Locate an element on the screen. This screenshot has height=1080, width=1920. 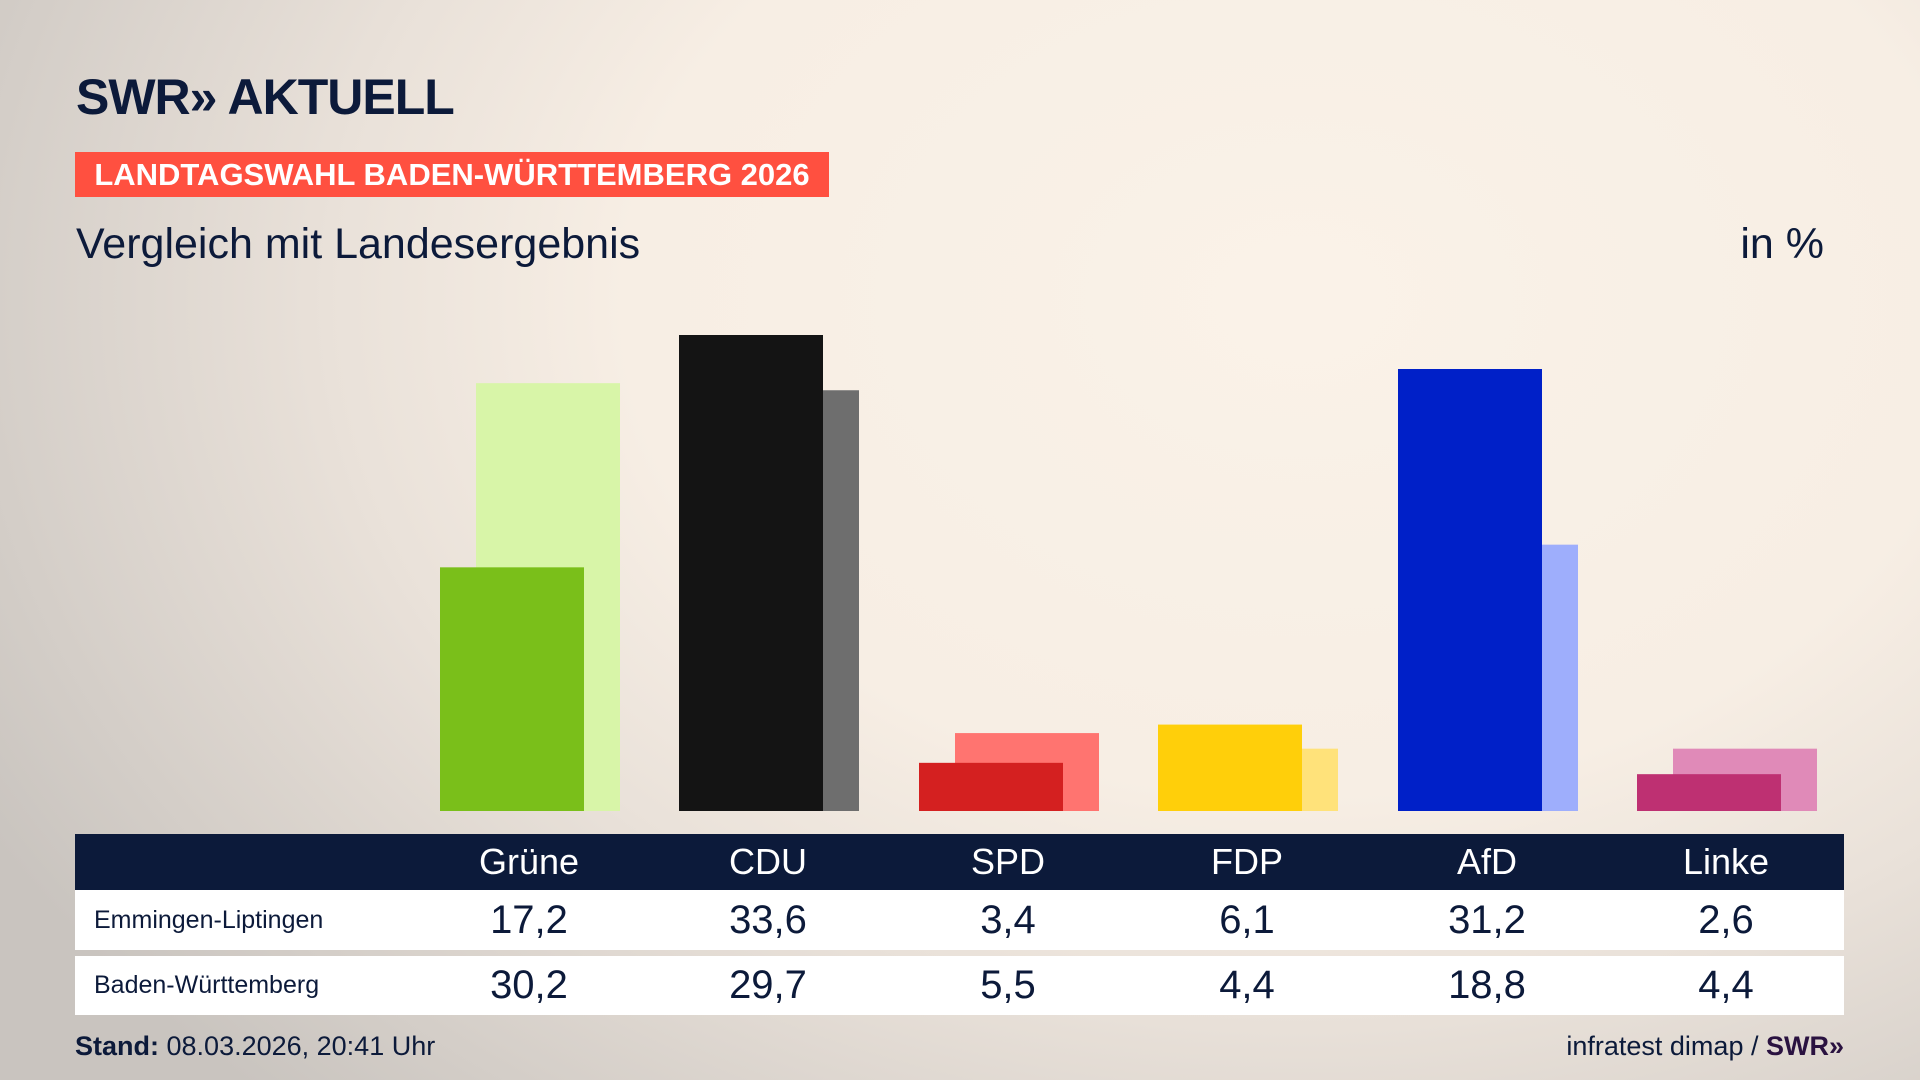
column-header: Linke is located at coordinates (1726, 861).